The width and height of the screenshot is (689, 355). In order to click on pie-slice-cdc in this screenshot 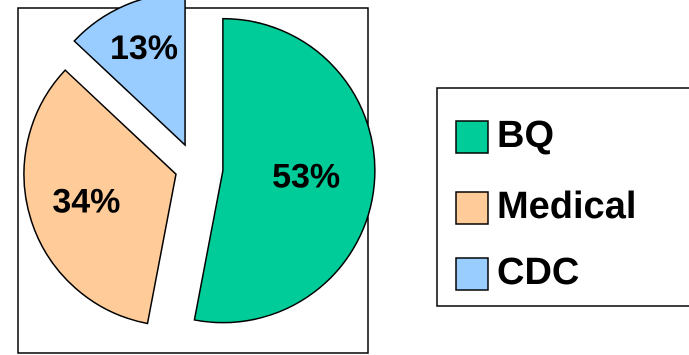, I will do `click(129, 73)`.